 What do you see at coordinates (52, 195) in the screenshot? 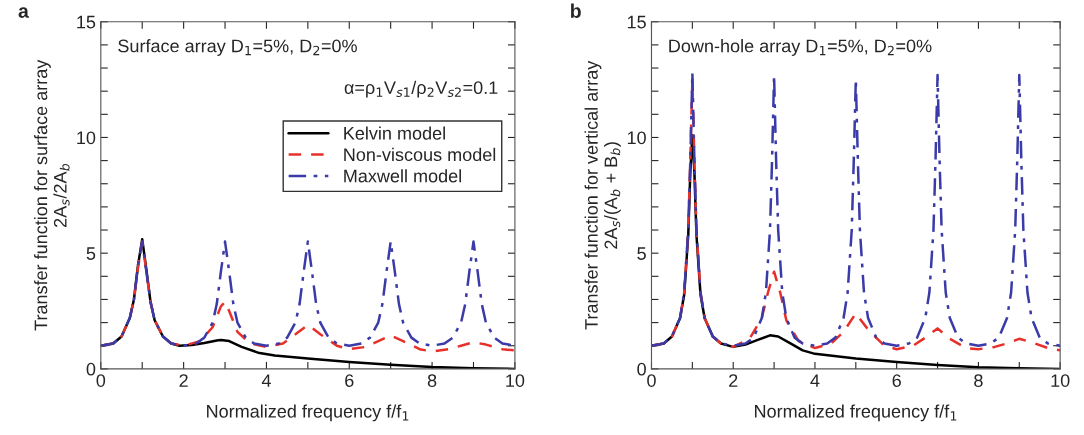
I see `y-axis-title: Transfer function for surface array 2A$_{s}$/2A$_{b}$` at bounding box center [52, 195].